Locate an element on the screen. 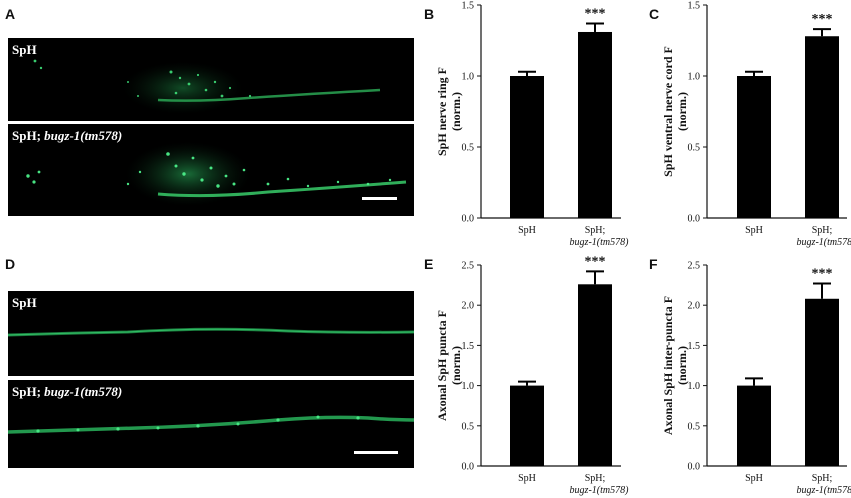 The image size is (851, 498). y-axis-label-e-line2: (norm.) is located at coordinates (456, 365).